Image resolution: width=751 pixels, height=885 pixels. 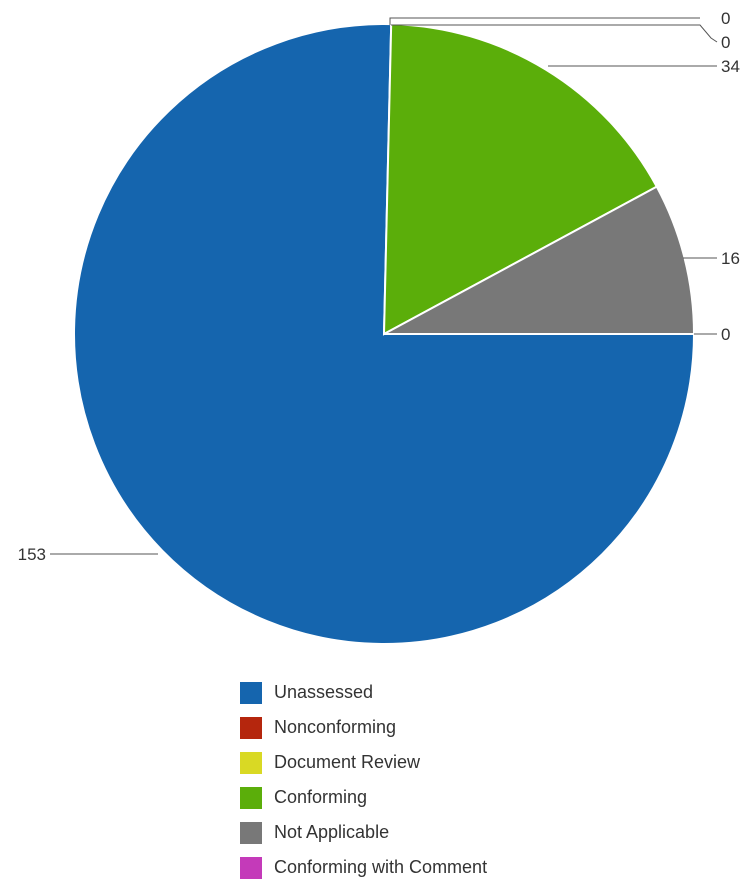 I want to click on legend-label: Not Applicable, so click(x=332, y=832).